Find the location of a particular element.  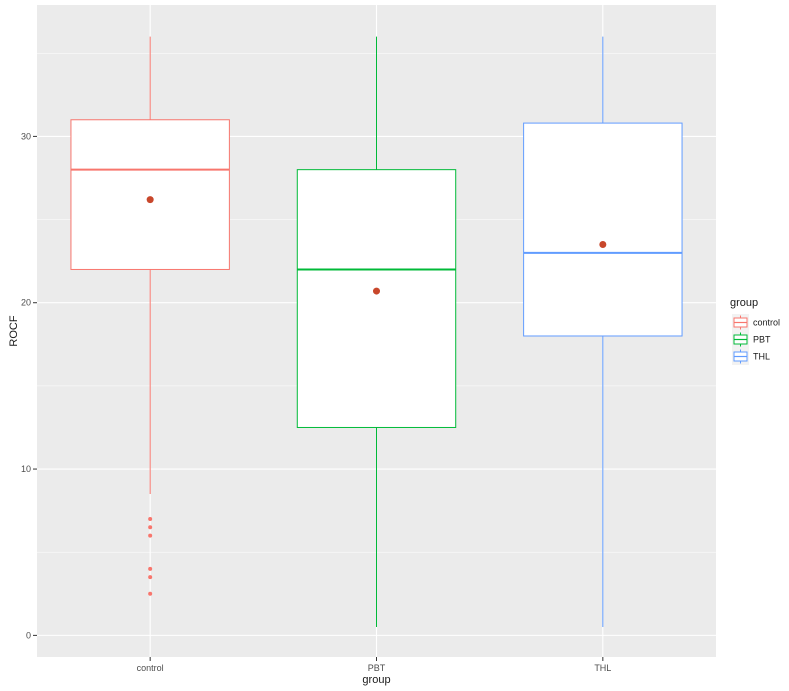

legend: group control PBT THL is located at coordinates (755, 331).